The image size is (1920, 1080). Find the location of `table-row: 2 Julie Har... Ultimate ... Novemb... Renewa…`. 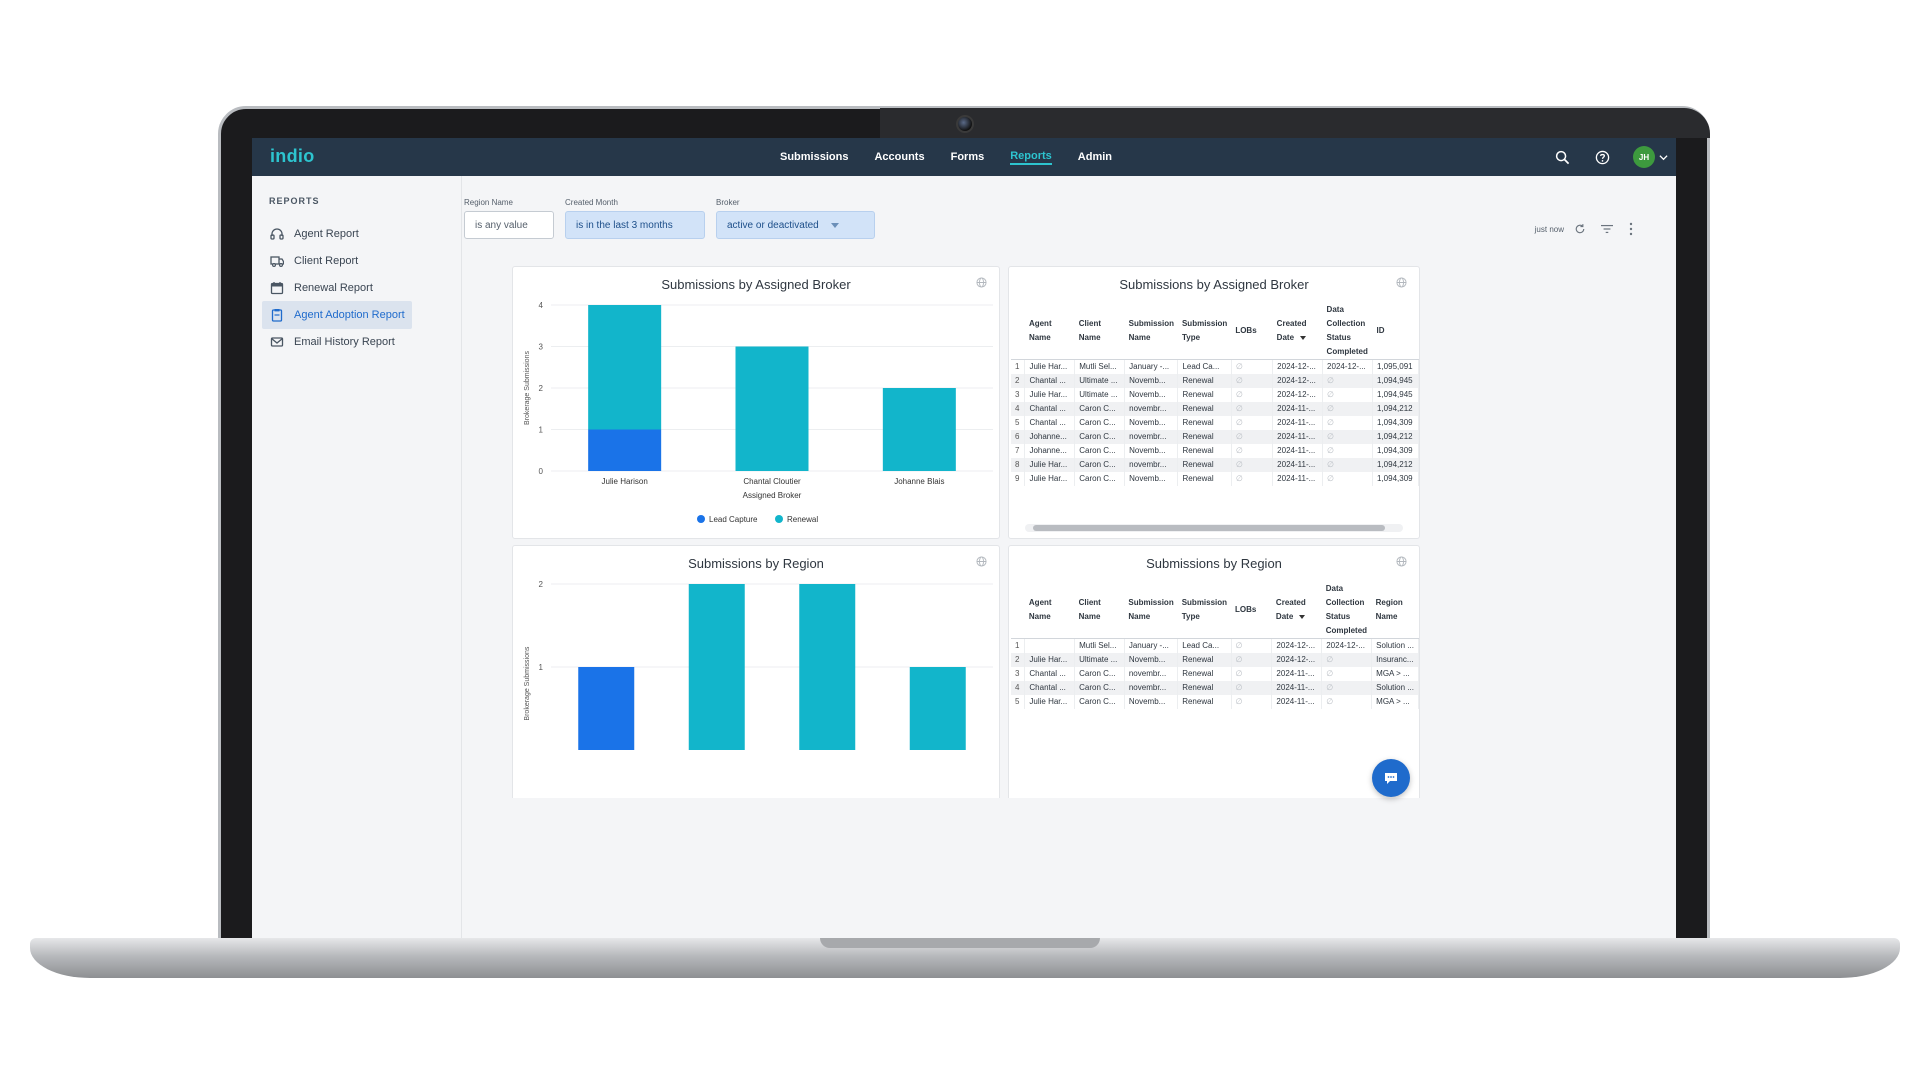

table-row: 2 Julie Har... Ultimate ... Novemb... Renewa… is located at coordinates (1215, 659).